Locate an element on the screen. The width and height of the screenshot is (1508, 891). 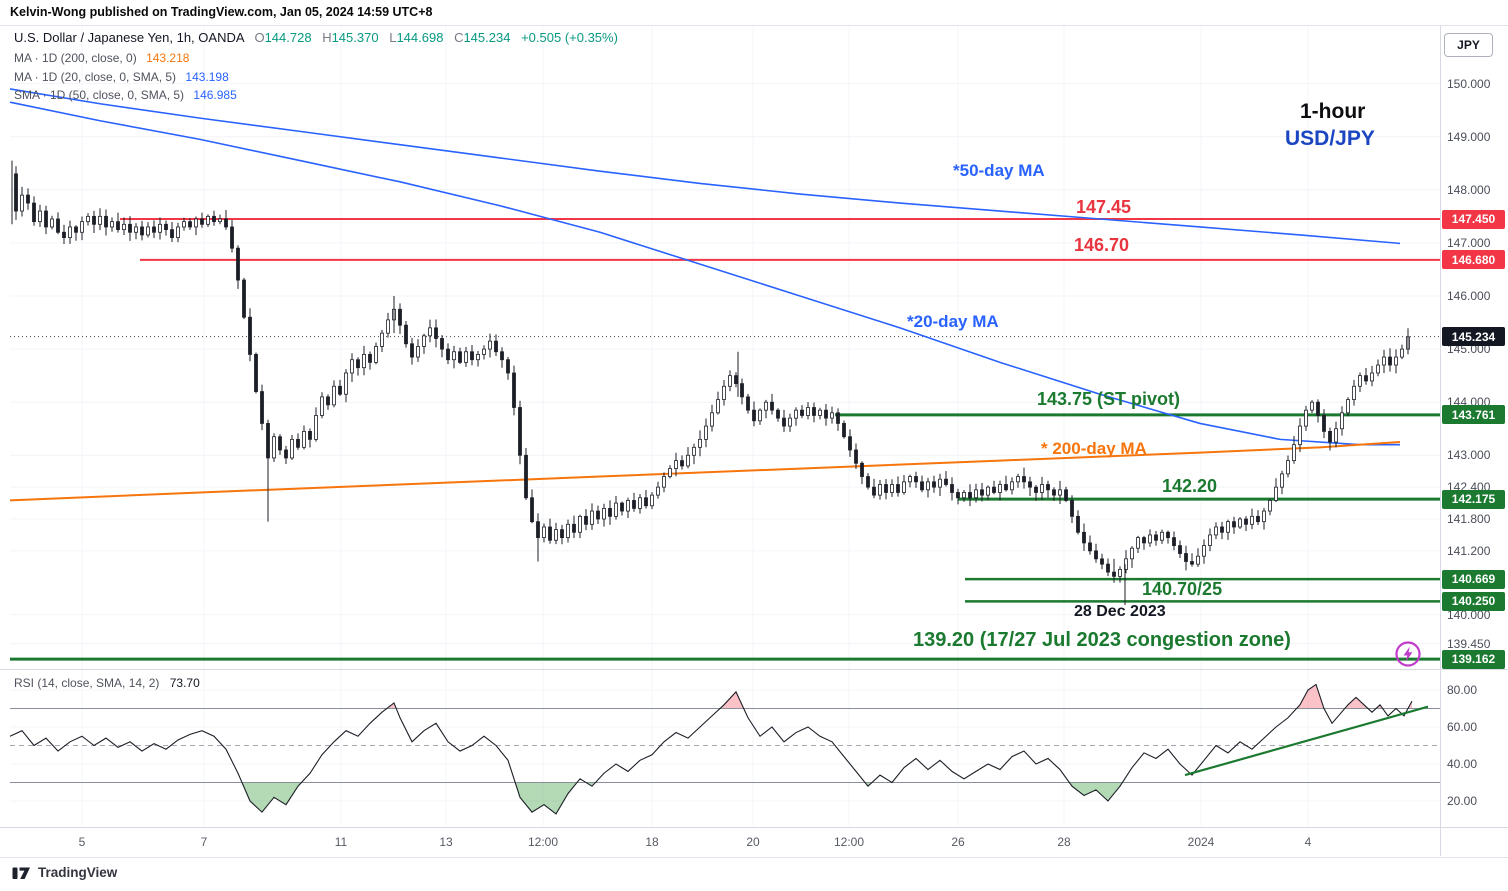
rsi-legend-label: RSI (14, close, SMA, 14, 2) is located at coordinates (87, 683).